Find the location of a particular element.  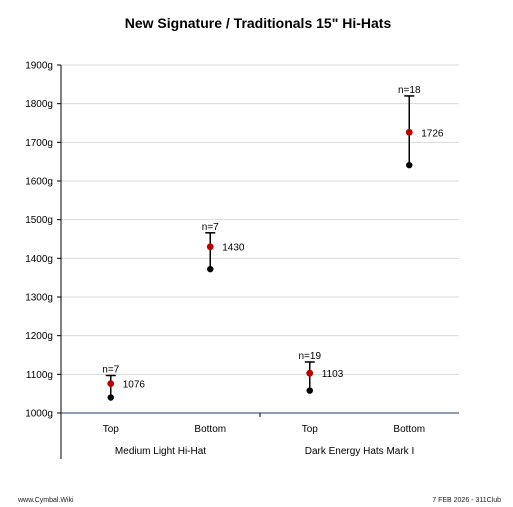

footer-source: www.Cymbal.Wiki is located at coordinates (46, 500).